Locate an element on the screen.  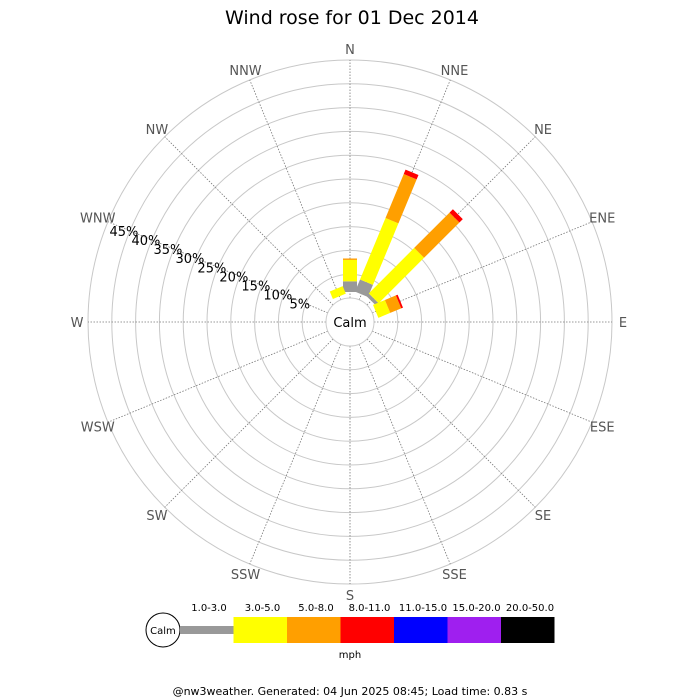
direction-label-s: S is located at coordinates (350, 596).